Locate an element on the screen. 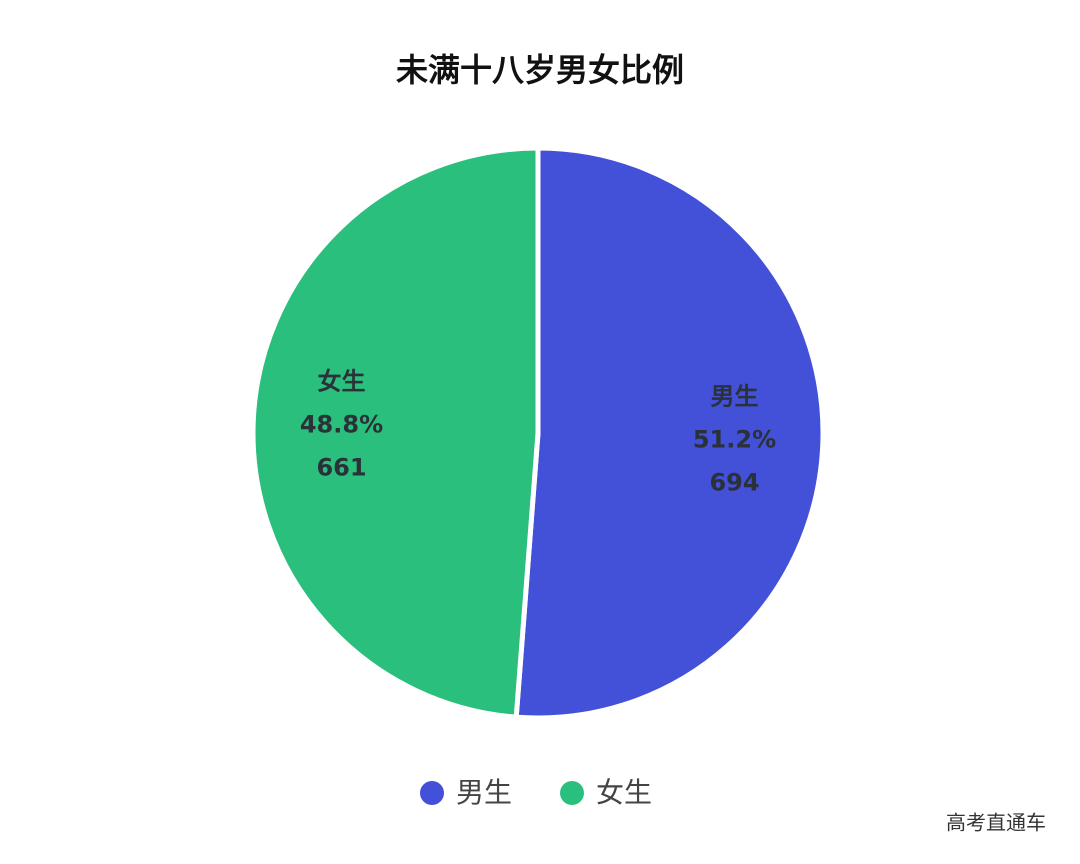 The image size is (1080, 864). slice-percent: 51.2% is located at coordinates (734, 440).